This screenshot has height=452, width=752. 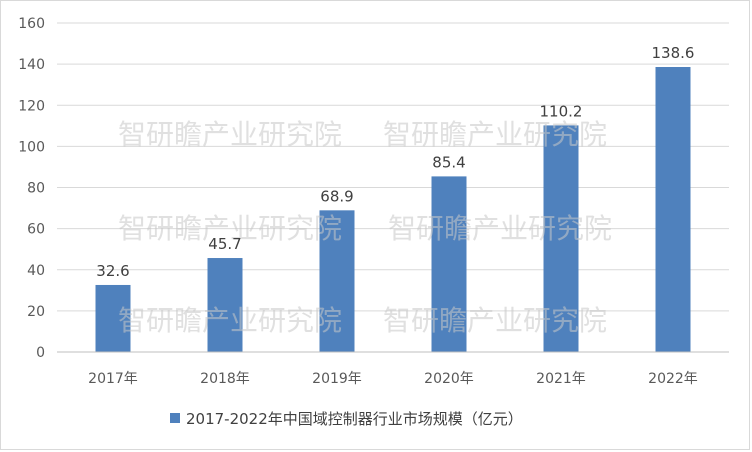 What do you see at coordinates (31, 65) in the screenshot?
I see `y-tick-label: 140` at bounding box center [31, 65].